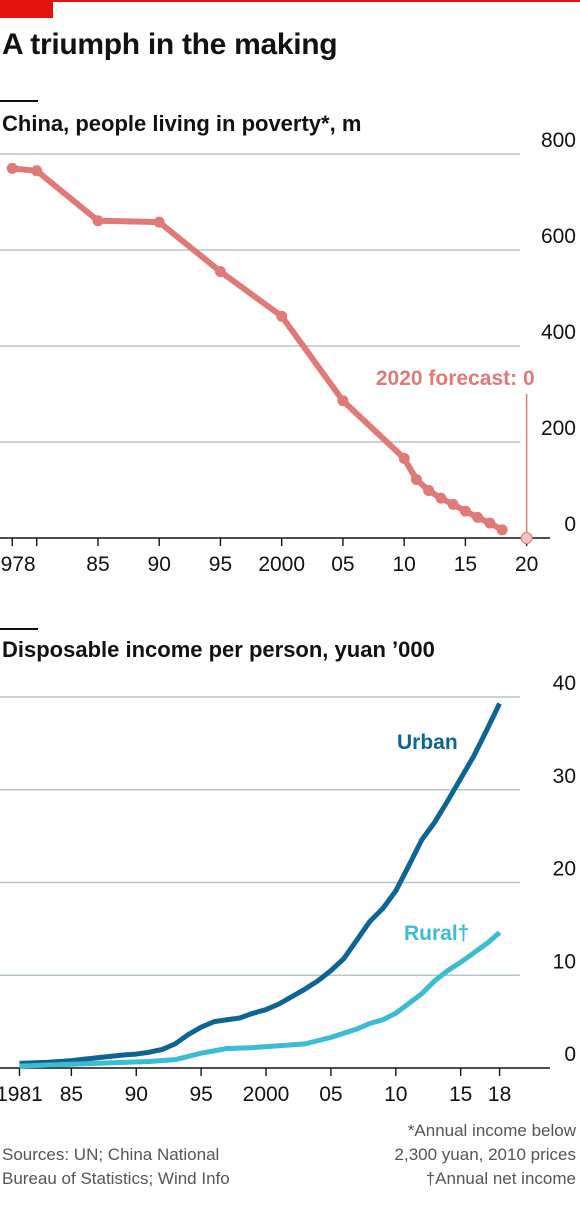 The width and height of the screenshot is (580, 1210). I want to click on y-tick-label: 30, so click(564, 776).